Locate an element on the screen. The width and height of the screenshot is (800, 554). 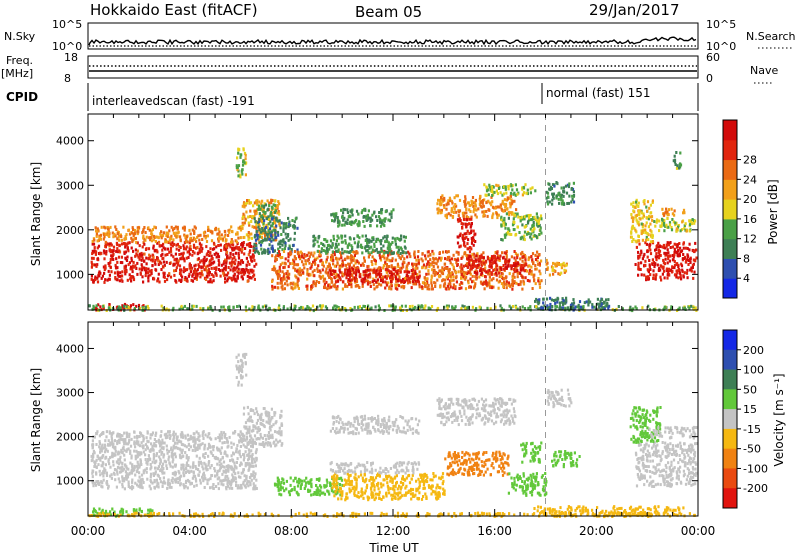
y-tick-label: 3000 is located at coordinates (70, 185).